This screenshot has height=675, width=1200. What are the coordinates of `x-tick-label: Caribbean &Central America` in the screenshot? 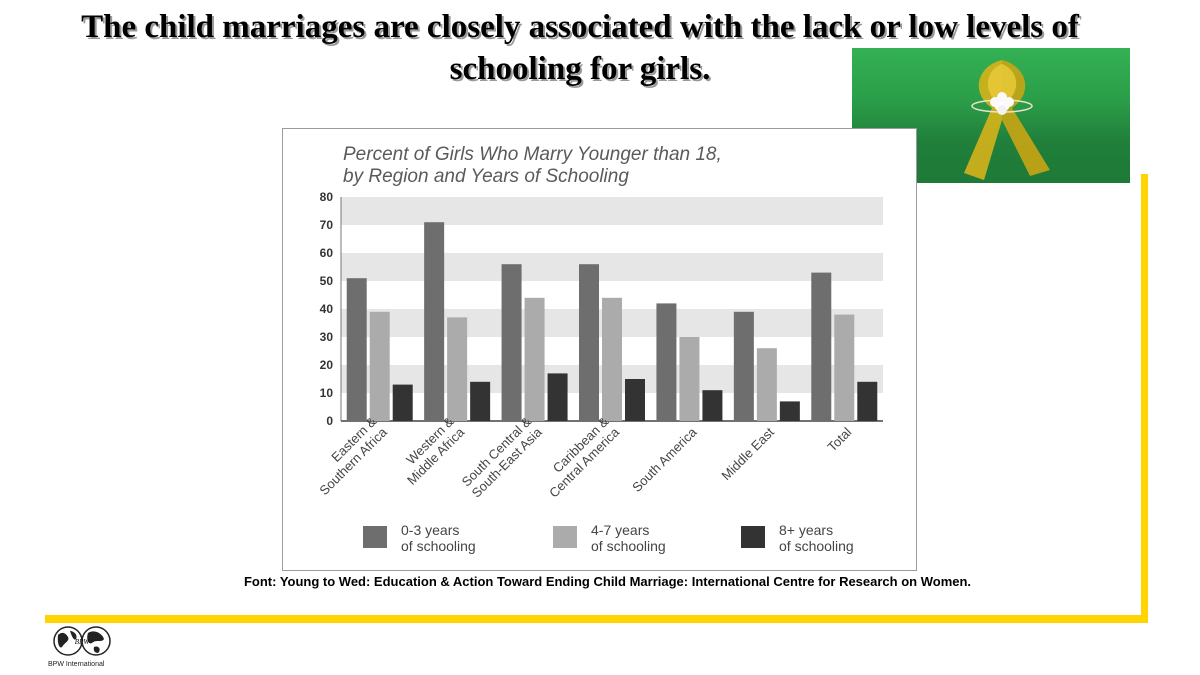 It's located at (579, 456).